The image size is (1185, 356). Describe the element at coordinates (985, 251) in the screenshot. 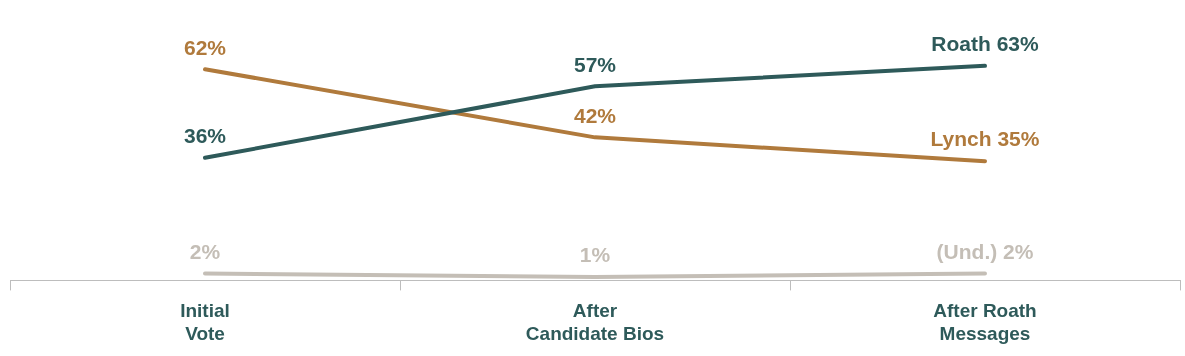

I see `data-label: (Und.) 2%` at that location.